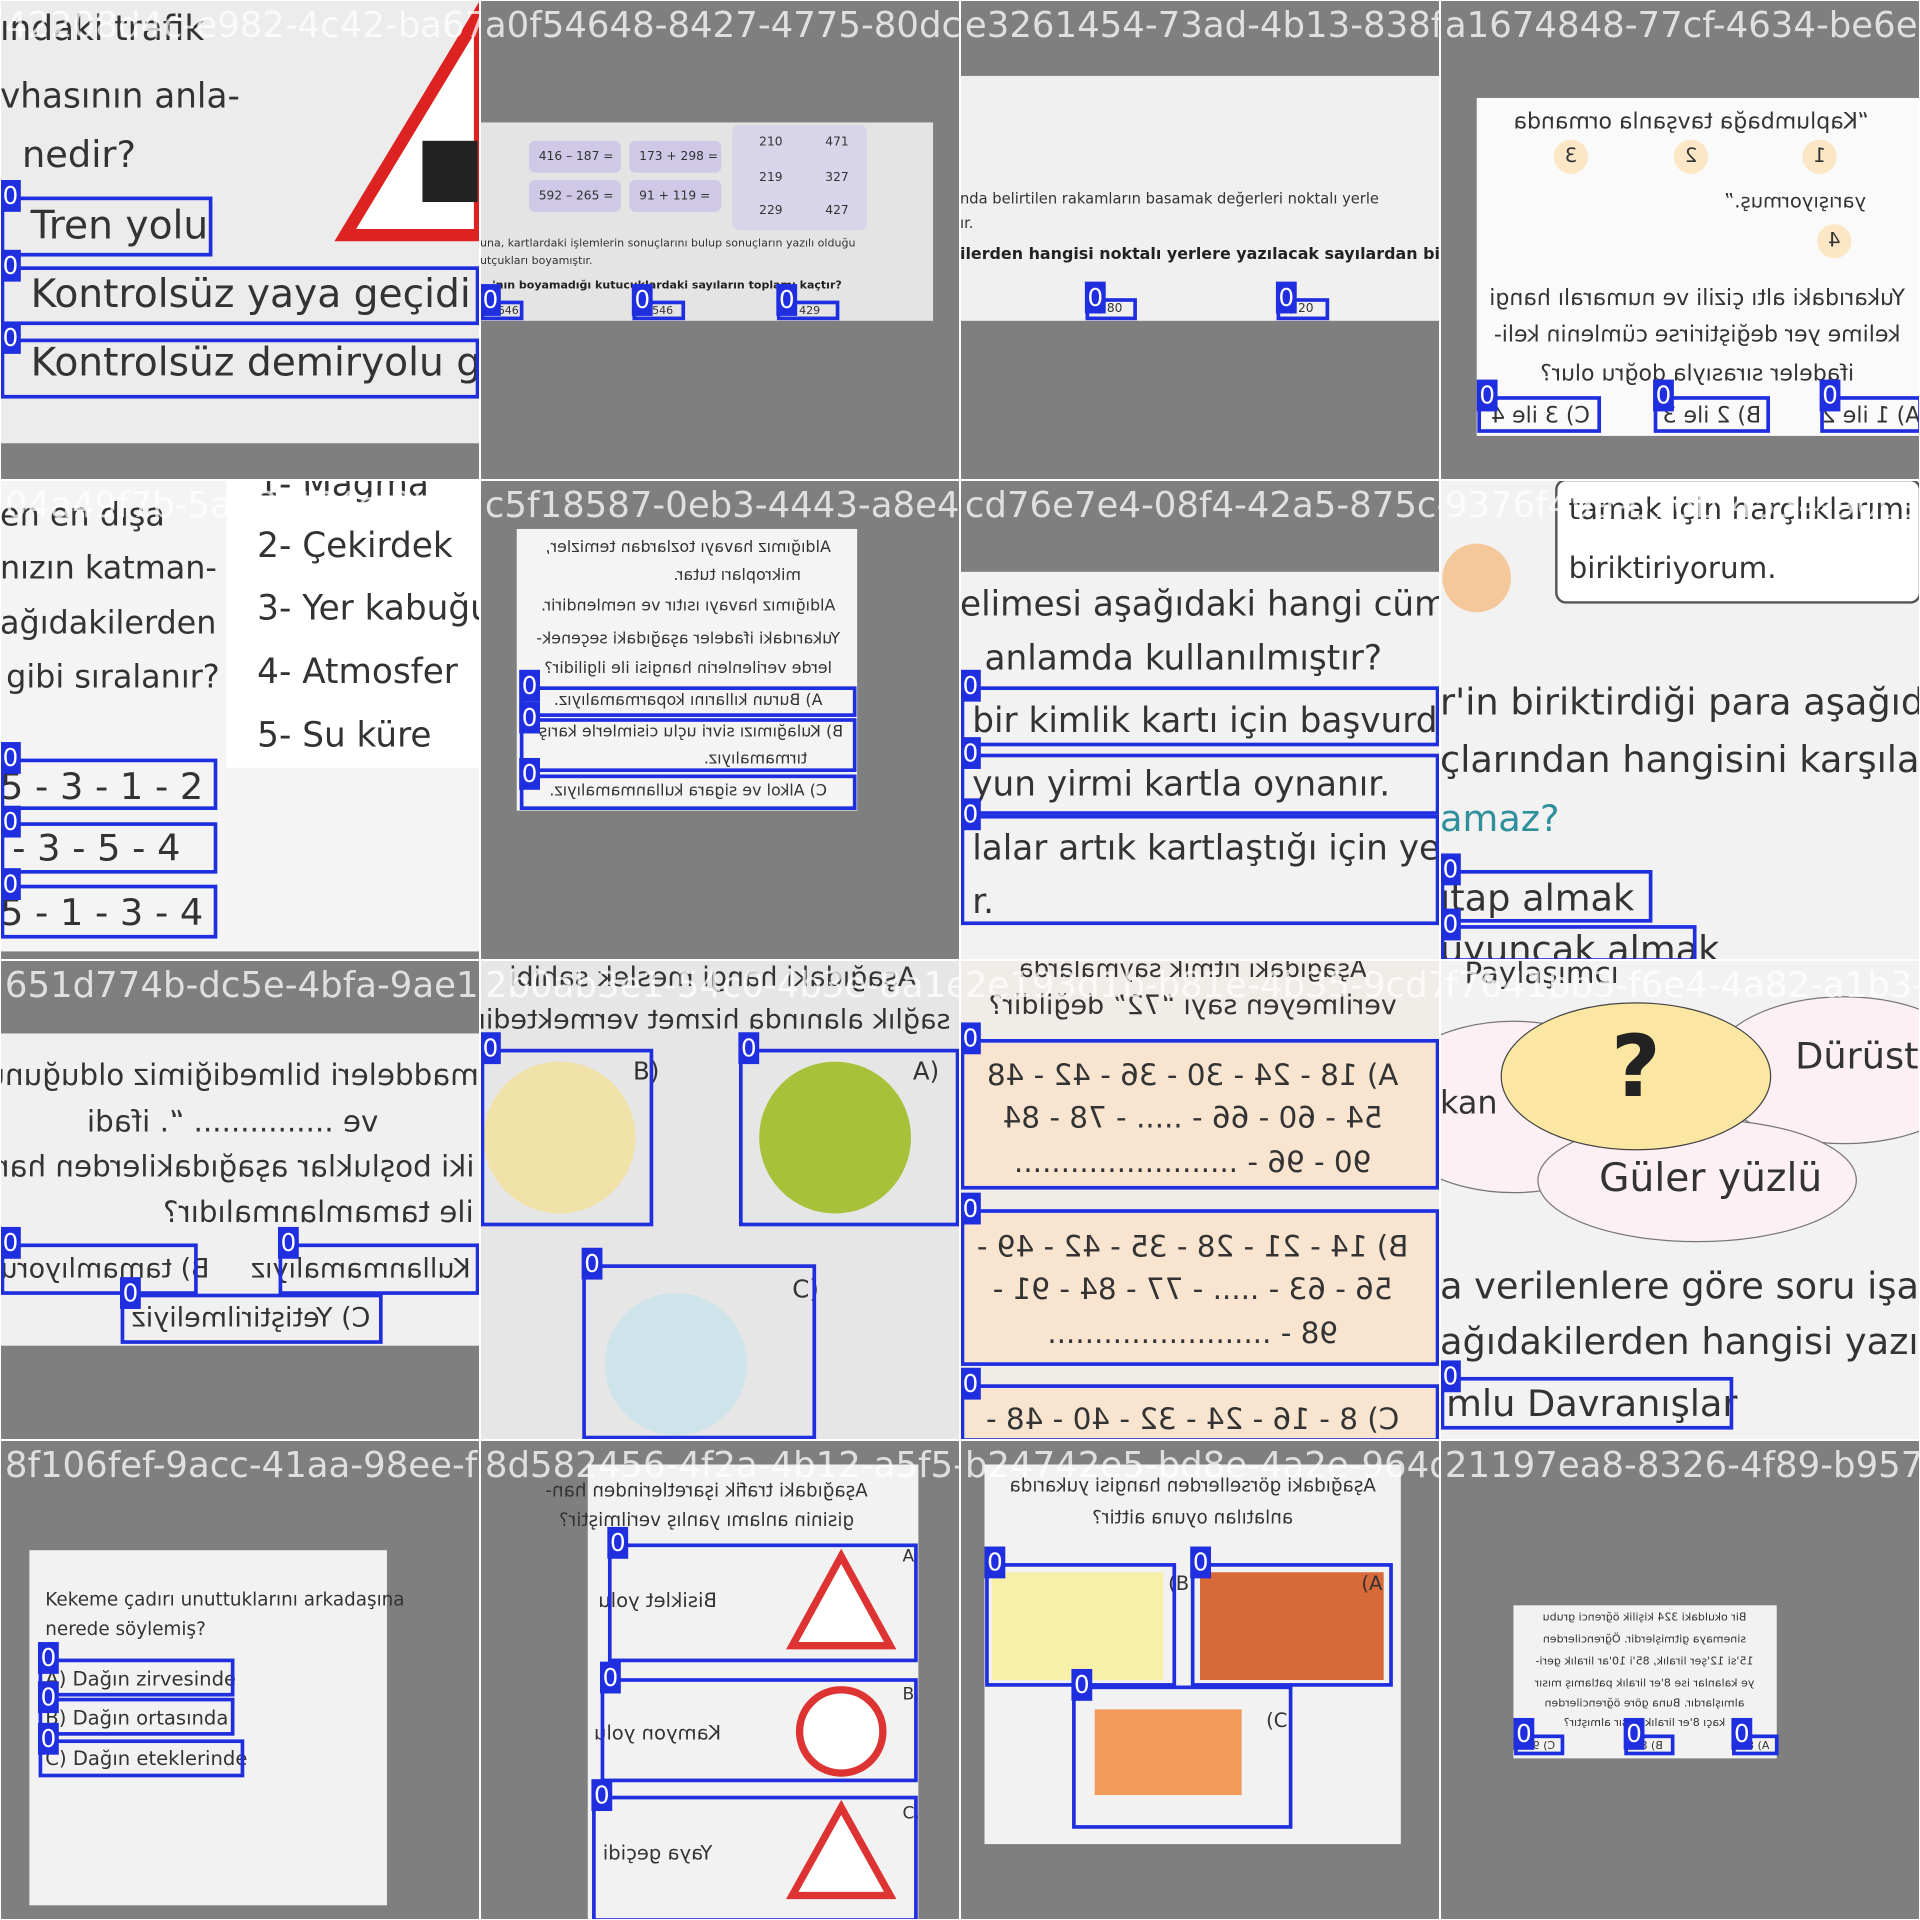 Image resolution: width=1920 pixels, height=1920 pixels. I want to click on tile-border, so click(1679, 1679).